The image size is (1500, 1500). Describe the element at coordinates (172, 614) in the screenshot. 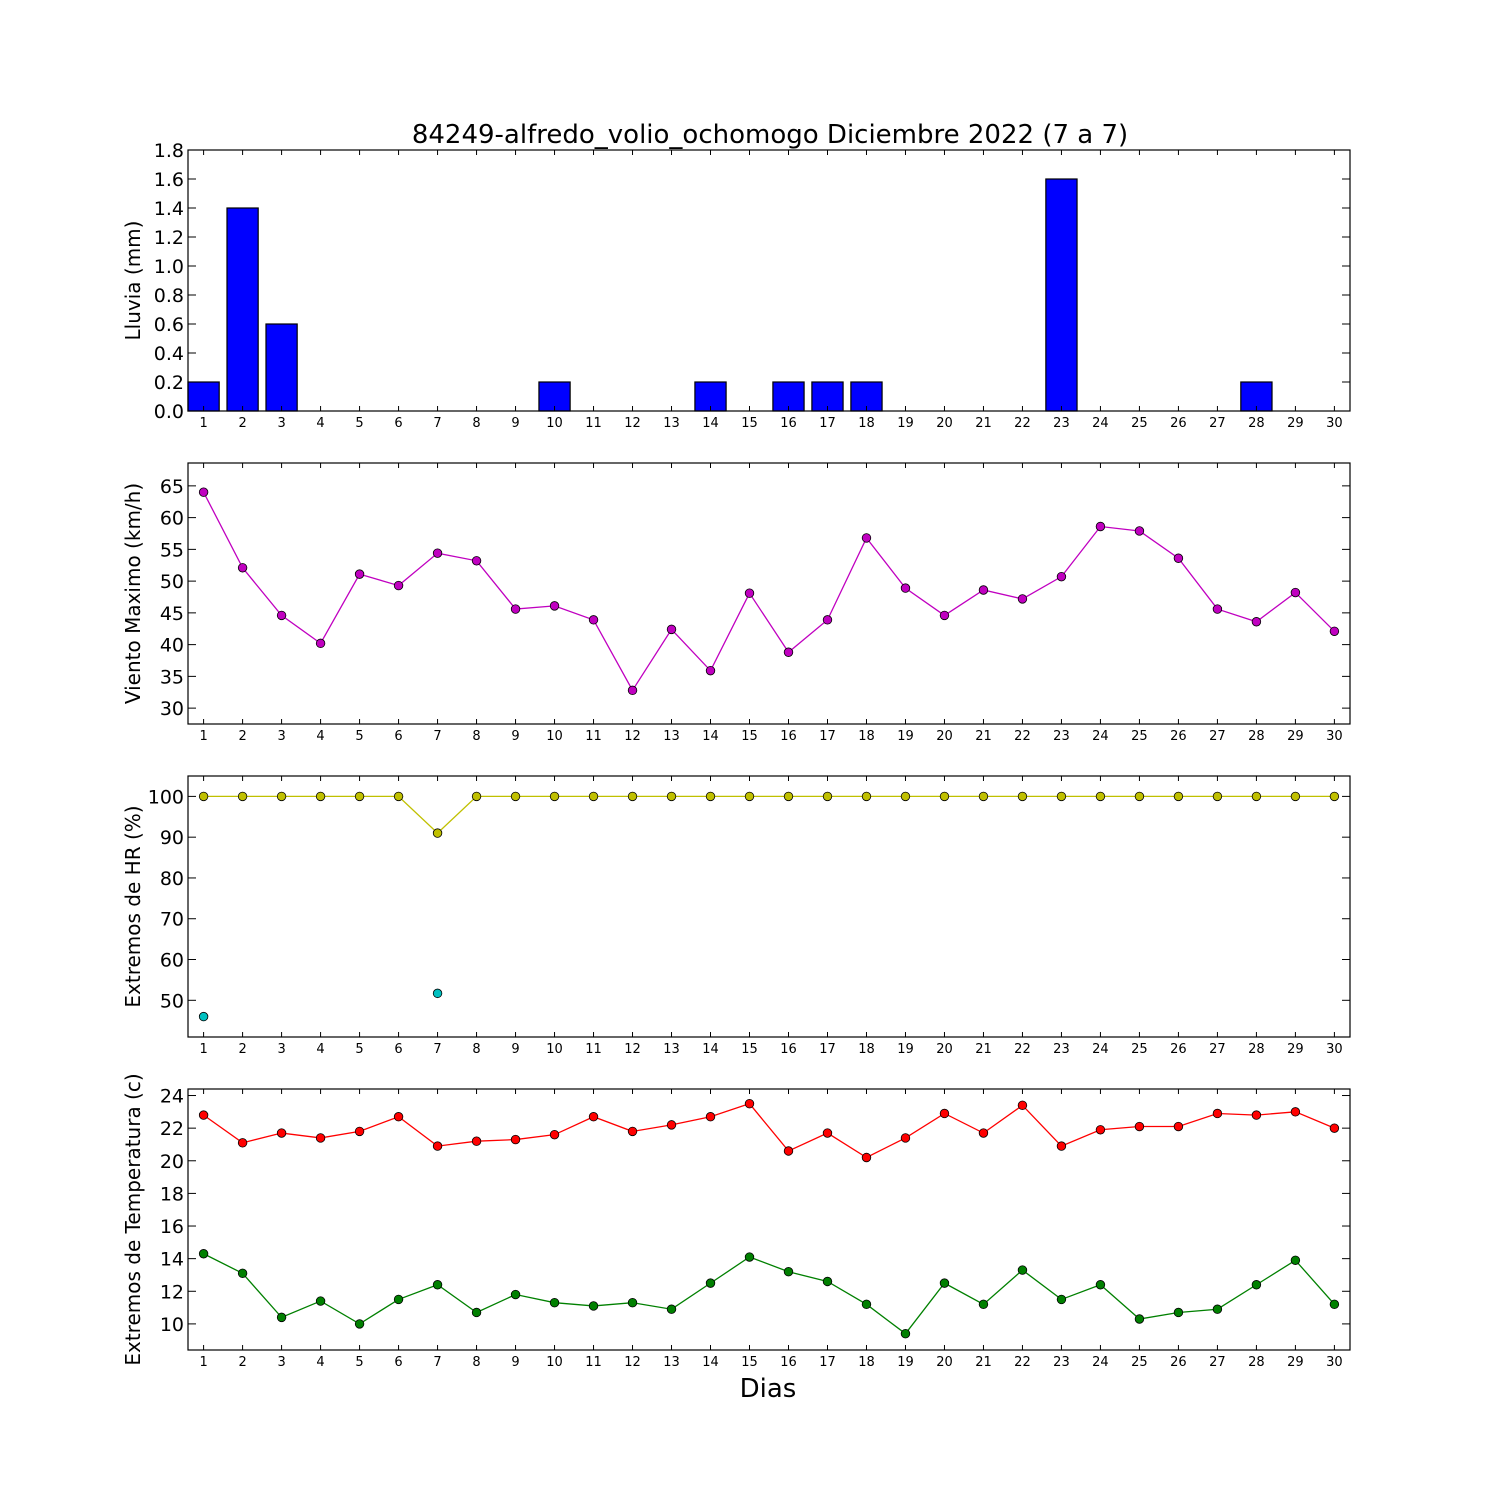

I see `y-tick-label: 45` at that location.